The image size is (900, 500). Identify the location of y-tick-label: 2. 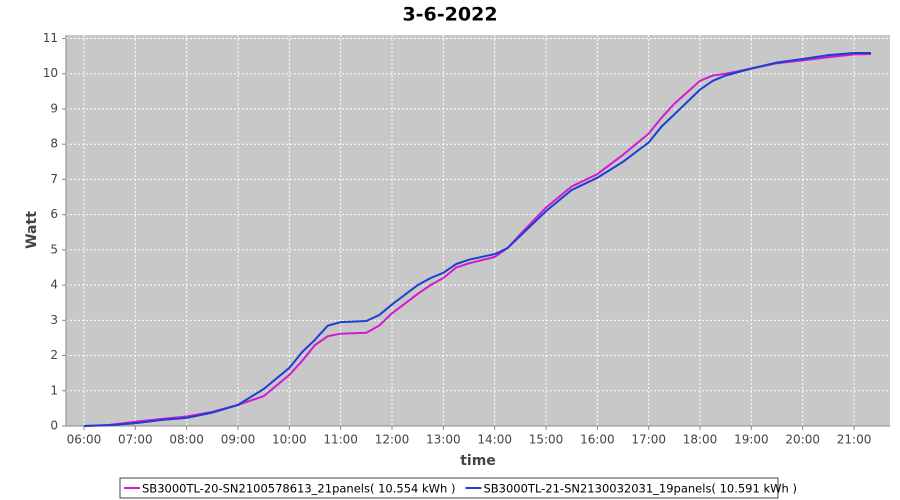
(54, 355).